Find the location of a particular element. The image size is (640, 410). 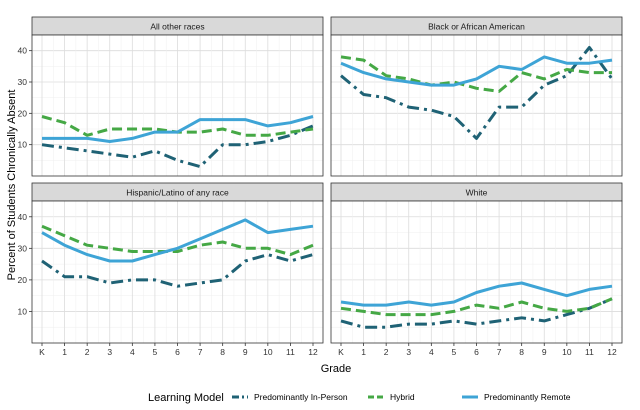

panel-title: White is located at coordinates (477, 193).